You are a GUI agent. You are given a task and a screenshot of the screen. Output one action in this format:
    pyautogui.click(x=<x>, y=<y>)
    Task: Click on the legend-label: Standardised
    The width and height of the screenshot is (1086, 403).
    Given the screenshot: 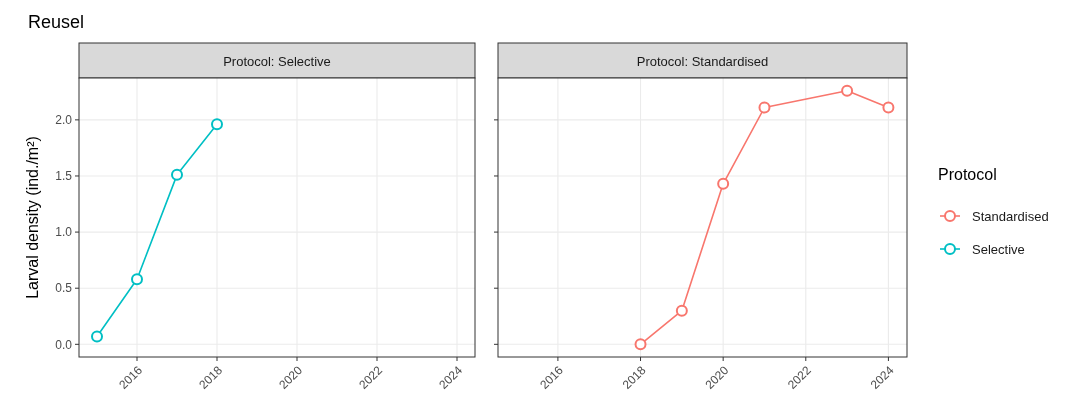 What is the action you would take?
    pyautogui.click(x=1010, y=216)
    